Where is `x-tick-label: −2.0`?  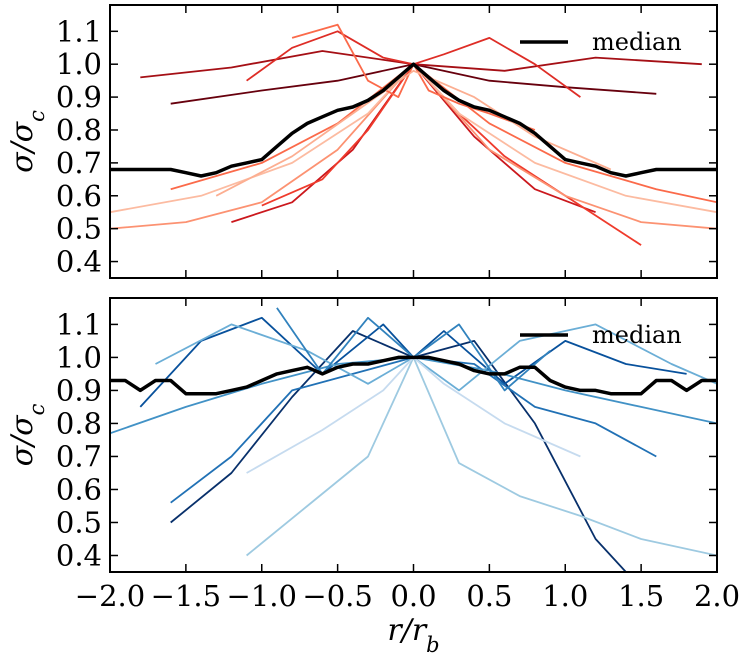
x-tick-label: −2.0 is located at coordinates (110, 596).